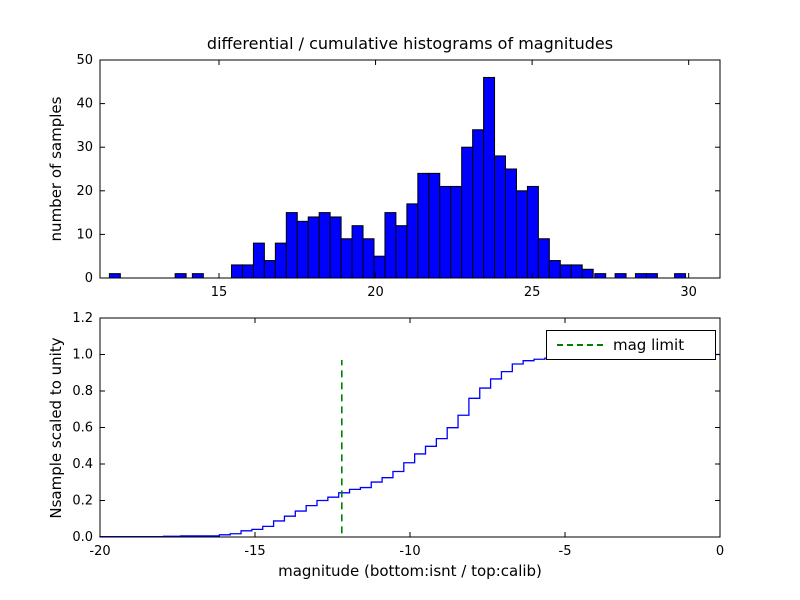 This screenshot has width=800, height=600. I want to click on y-tick-label: 1.2, so click(82, 318).